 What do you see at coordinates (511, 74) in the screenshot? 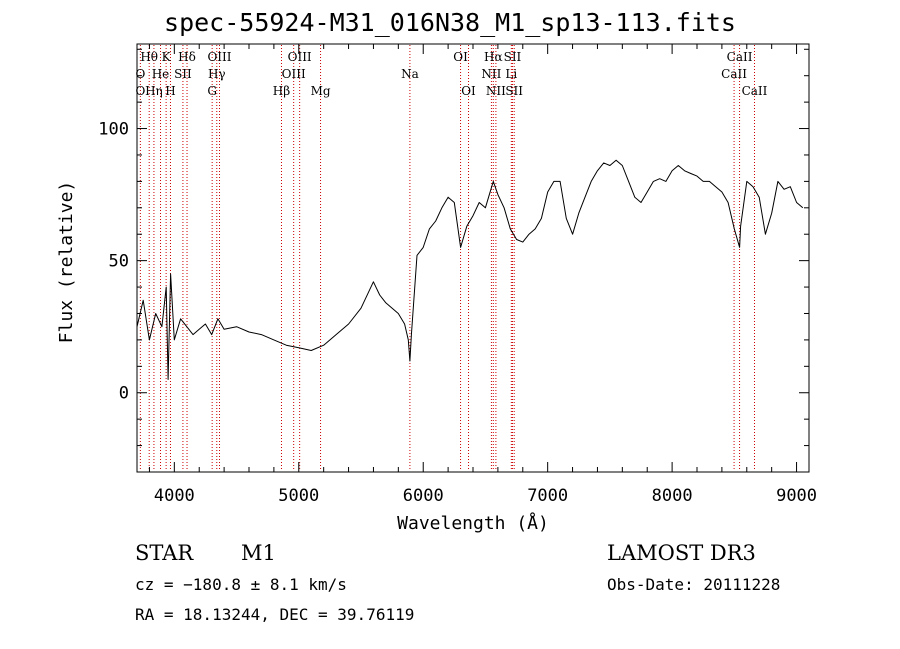
I see `line-label: Li` at bounding box center [511, 74].